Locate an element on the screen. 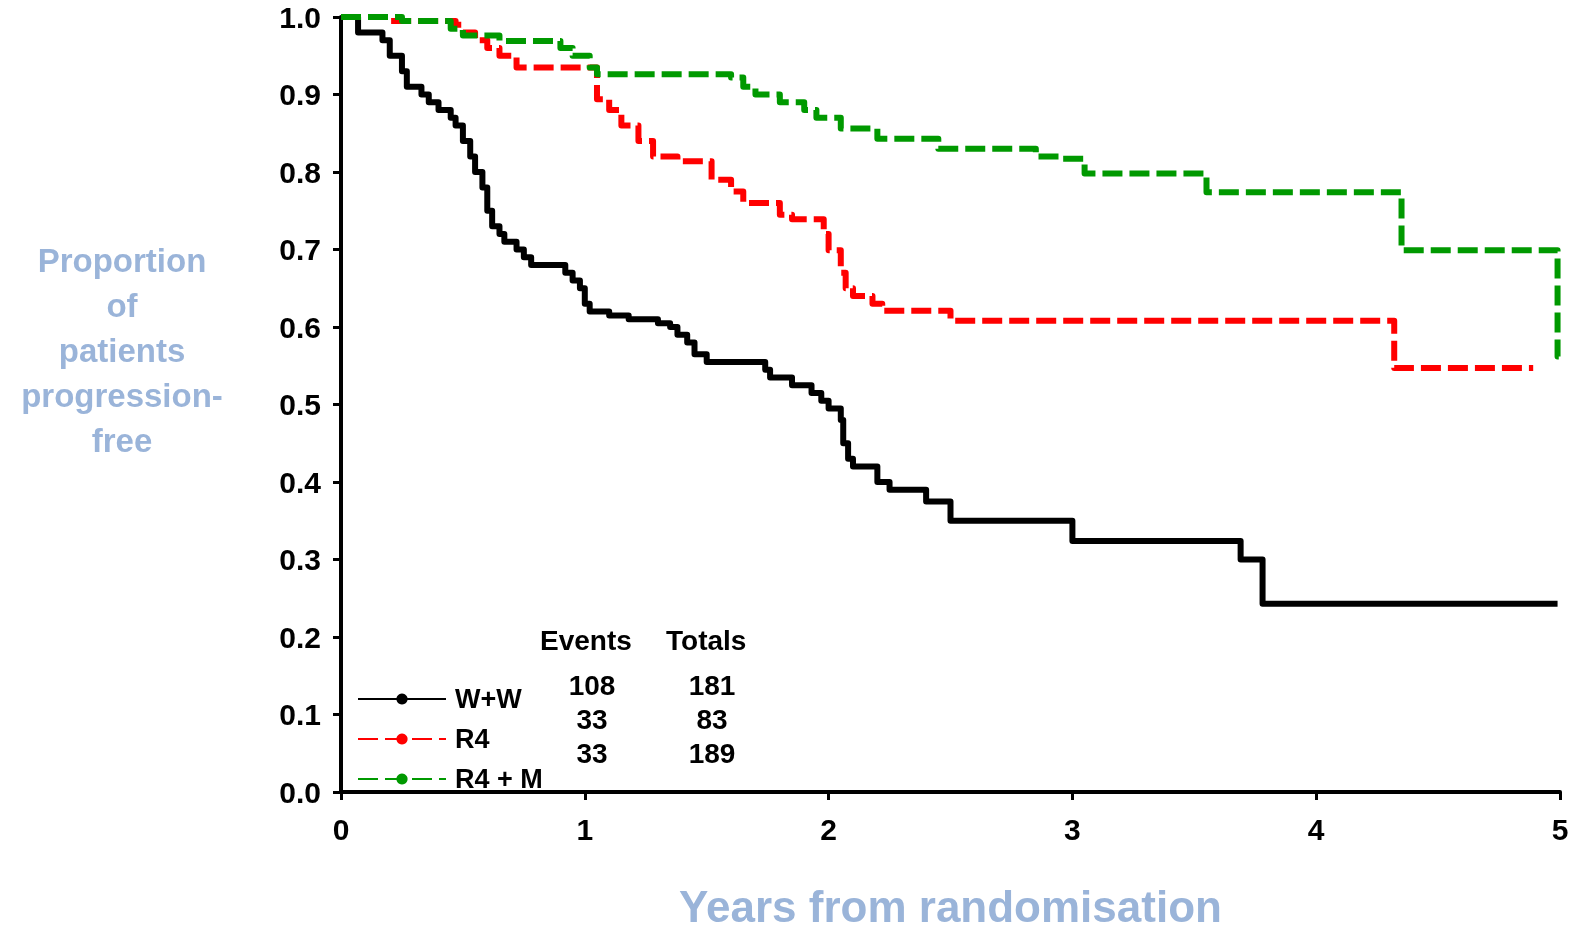 This screenshot has width=1578, height=933. y-tick-label: 0.1 is located at coordinates (300, 714).